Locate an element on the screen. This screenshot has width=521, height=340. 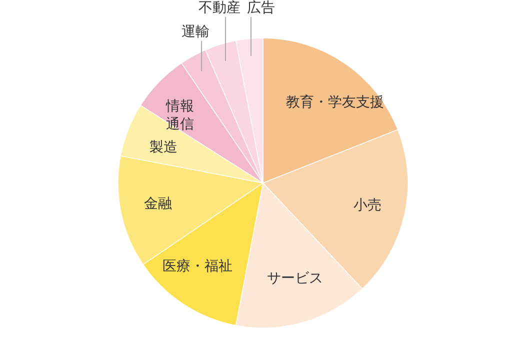
slice-label: 教育・学友支援 is located at coordinates (335, 101).